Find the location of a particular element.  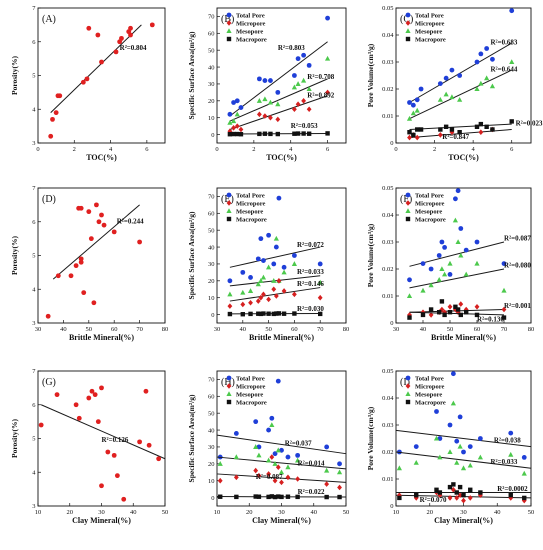

y-tick-label: 20 is located at coordinates (211, 101).